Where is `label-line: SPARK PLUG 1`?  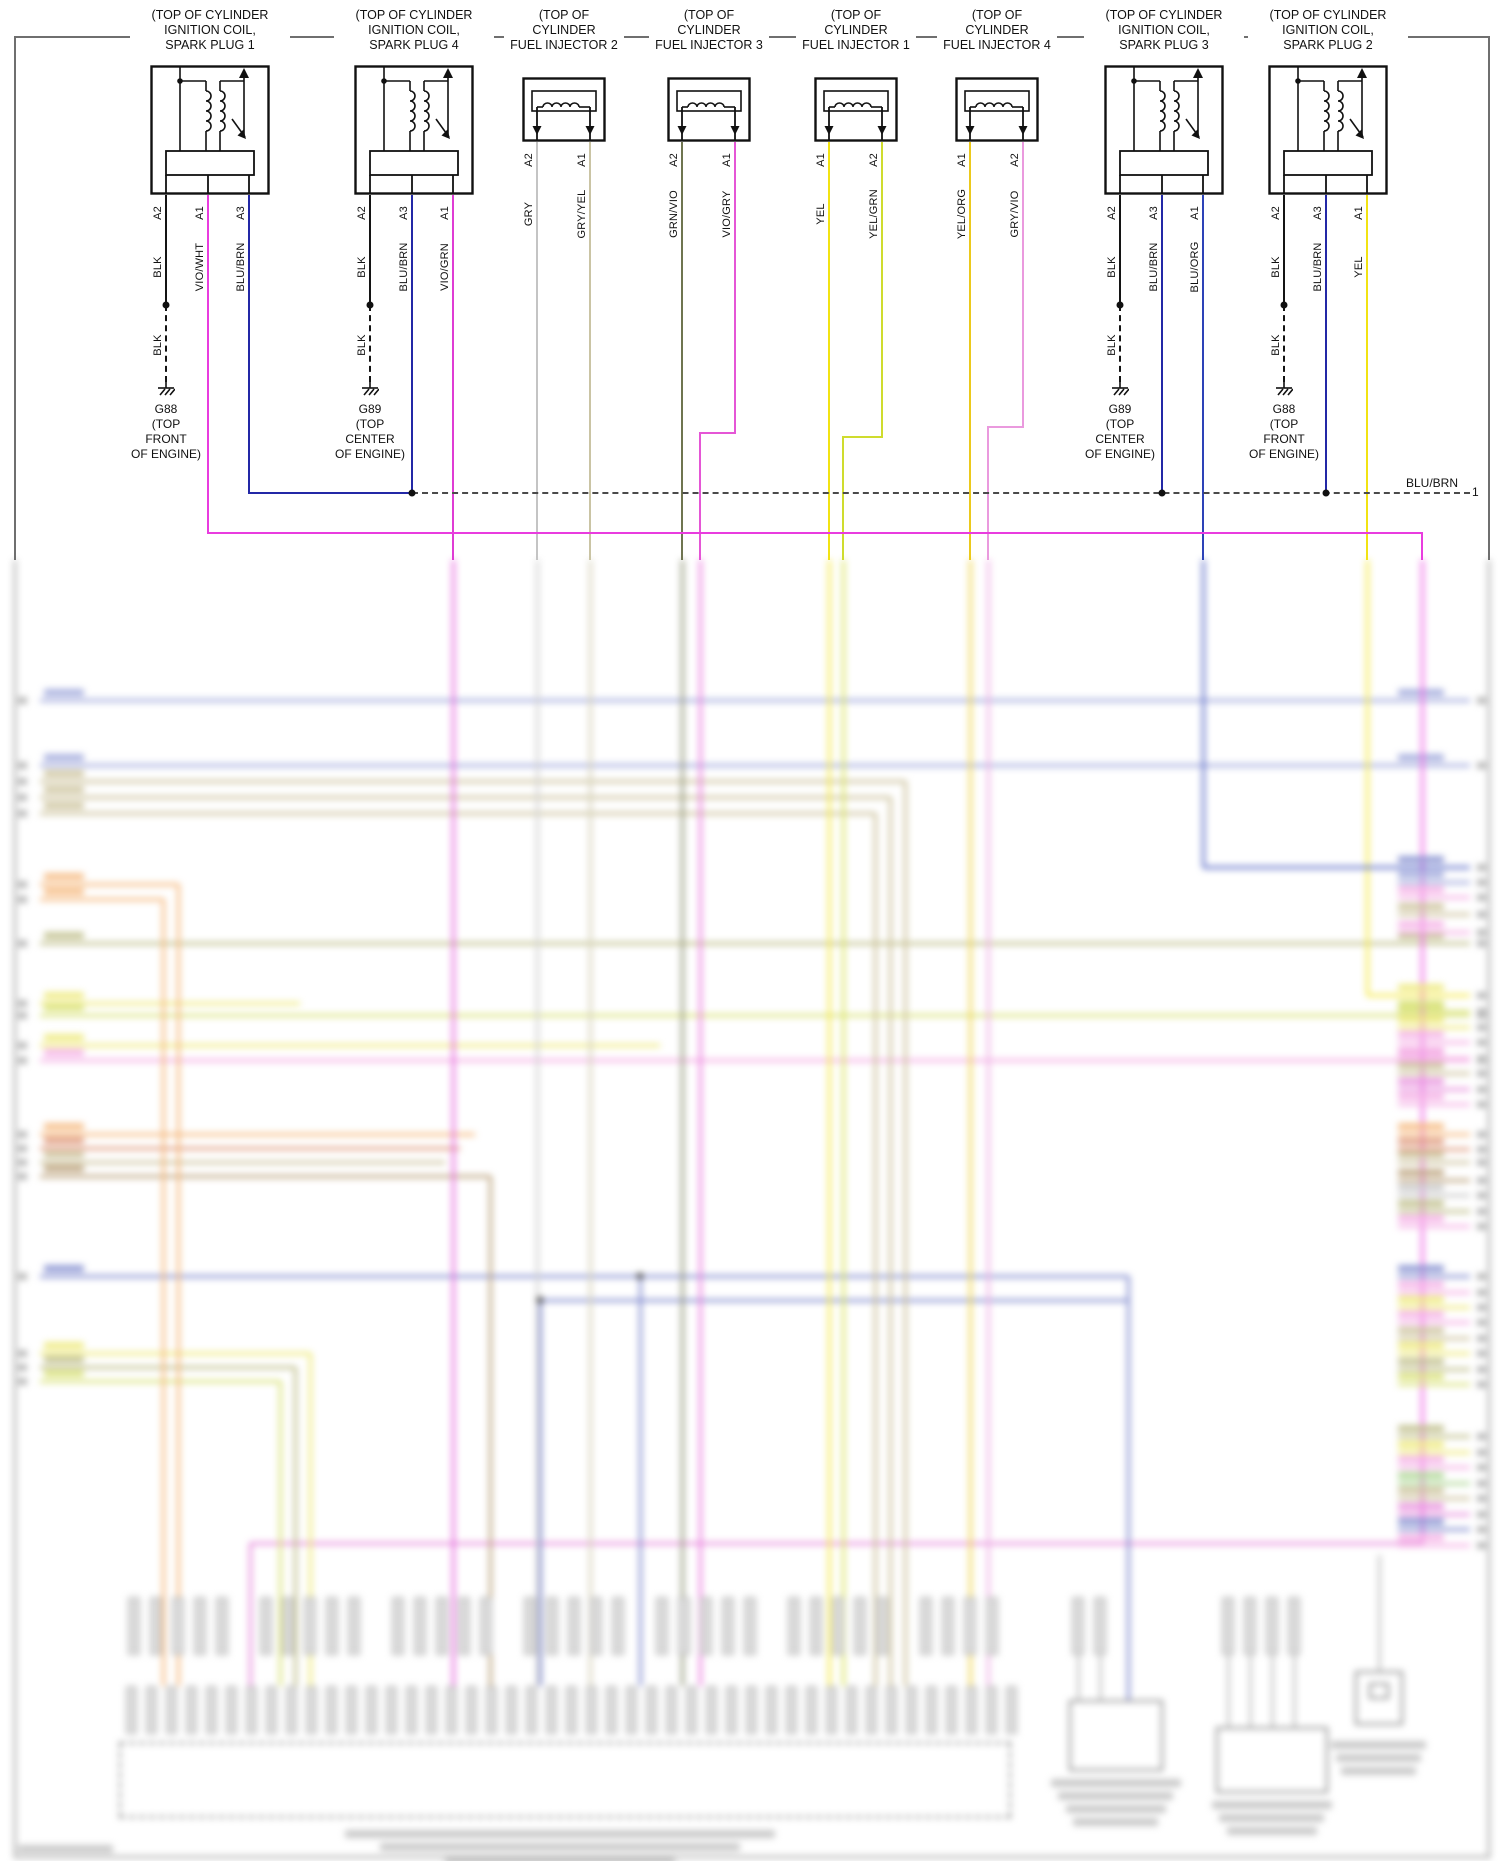
label-line: SPARK PLUG 1 is located at coordinates (210, 45).